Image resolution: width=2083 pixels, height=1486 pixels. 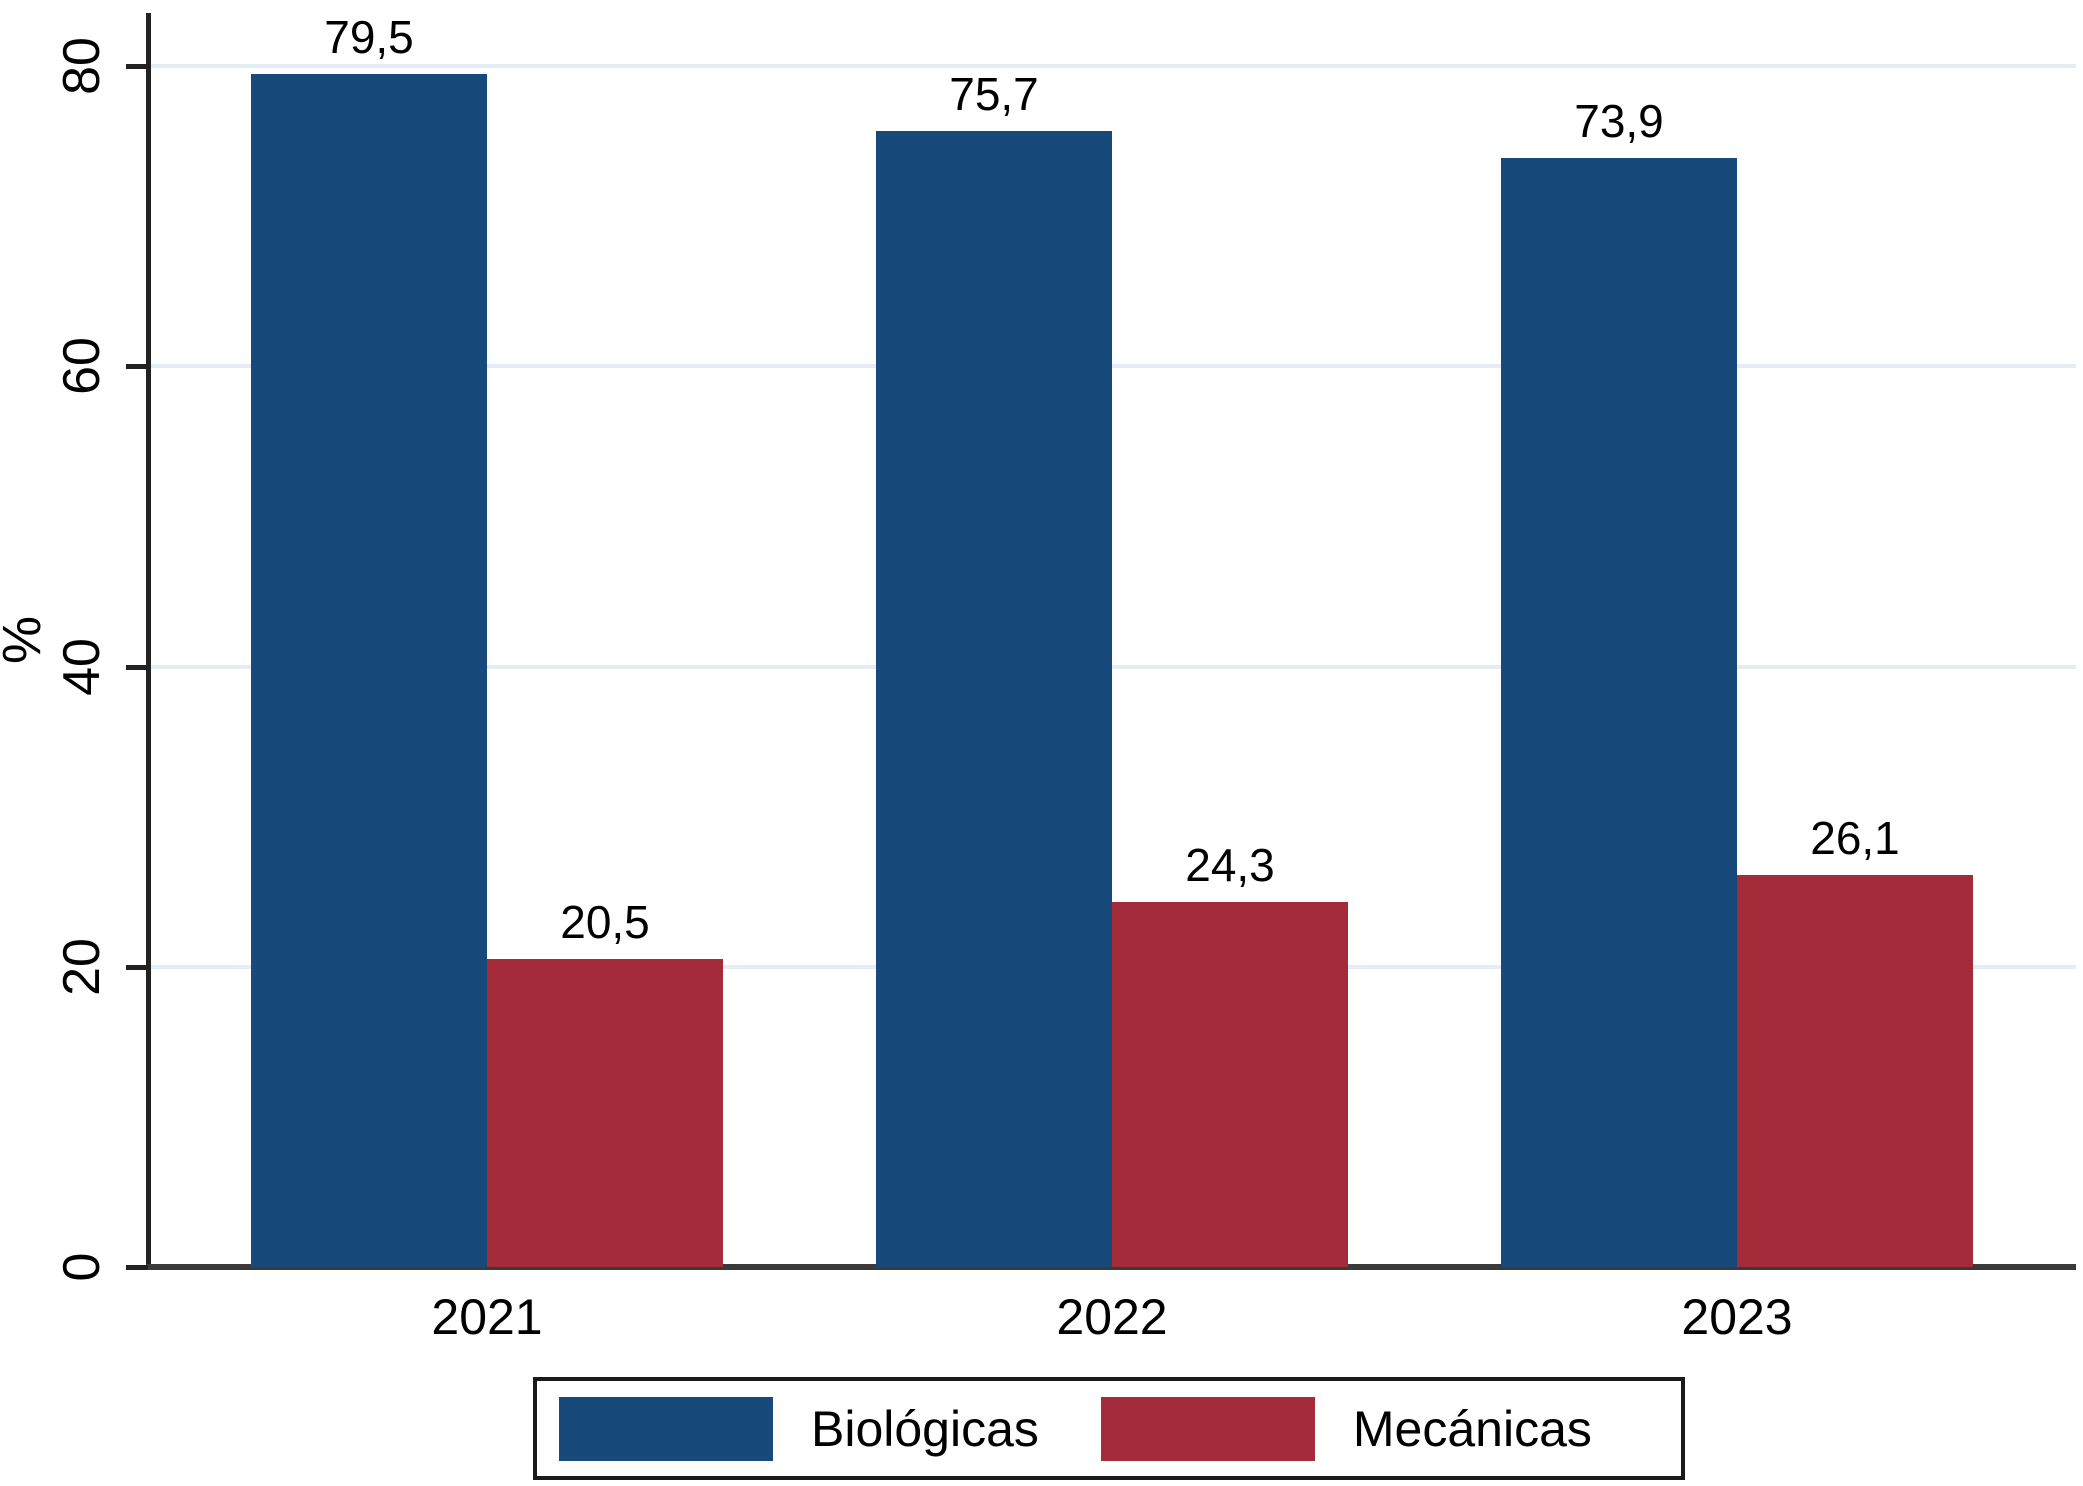 What do you see at coordinates (994, 93) in the screenshot?
I see `bar-value-label-2022-biológicas: 75,7` at bounding box center [994, 93].